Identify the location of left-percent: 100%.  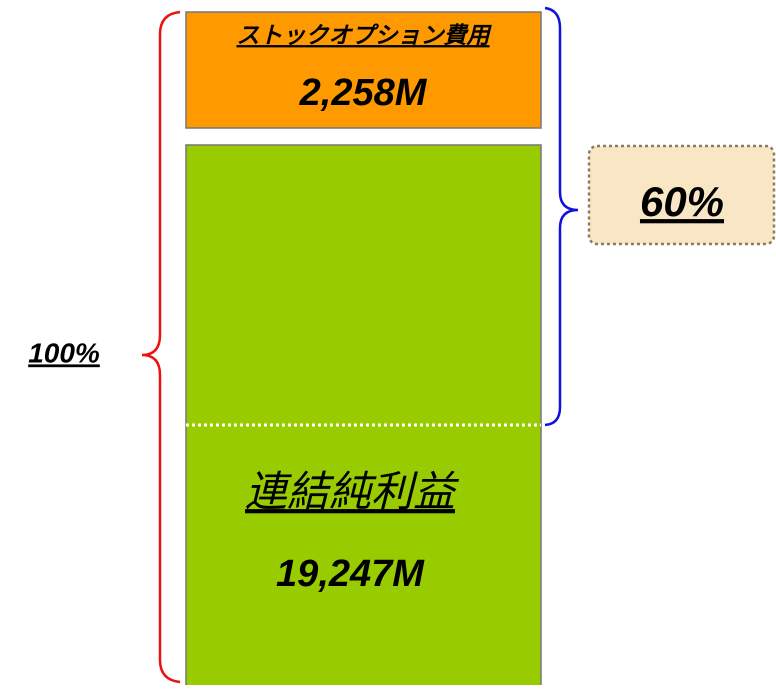
(64, 352).